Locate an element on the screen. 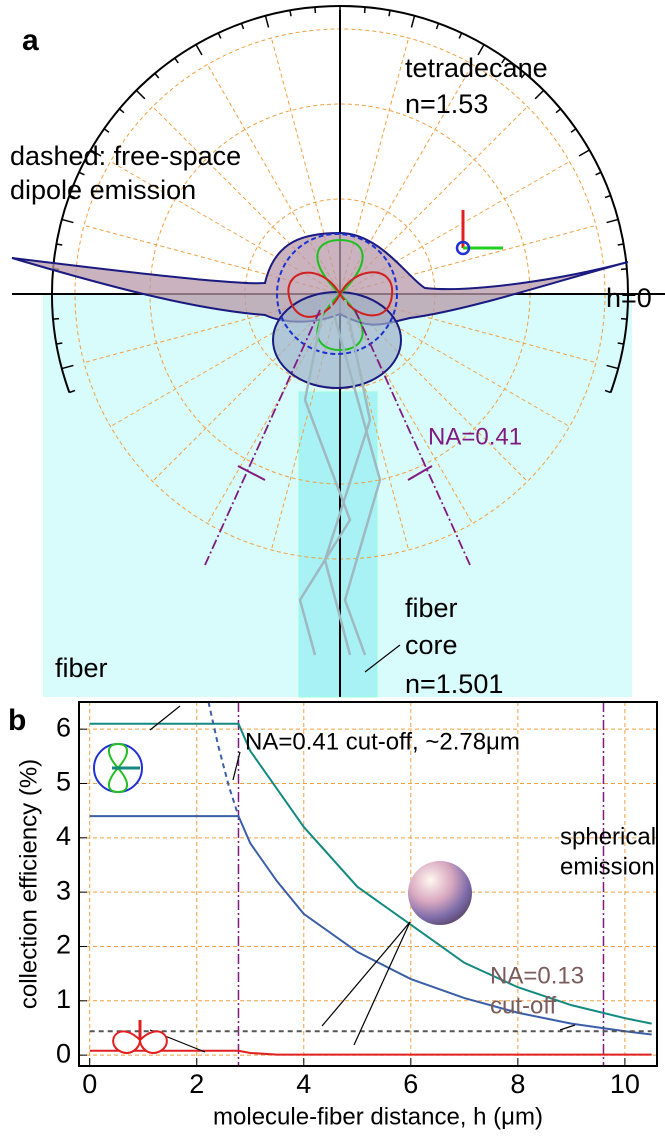  medium-index: n=1.53 is located at coordinates (446, 104).